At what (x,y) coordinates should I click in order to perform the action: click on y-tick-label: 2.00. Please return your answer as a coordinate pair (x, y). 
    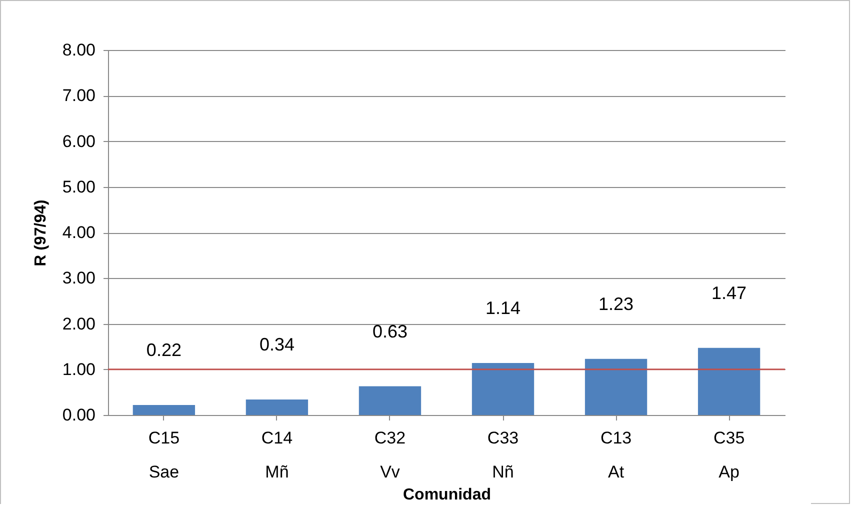
    Looking at the image, I should click on (79, 324).